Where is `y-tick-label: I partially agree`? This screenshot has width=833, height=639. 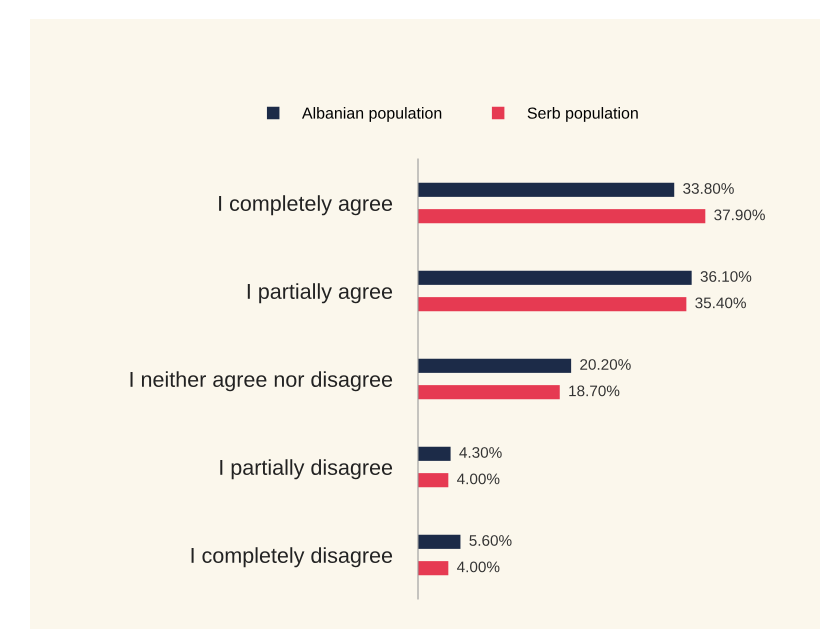 y-tick-label: I partially agree is located at coordinates (320, 293).